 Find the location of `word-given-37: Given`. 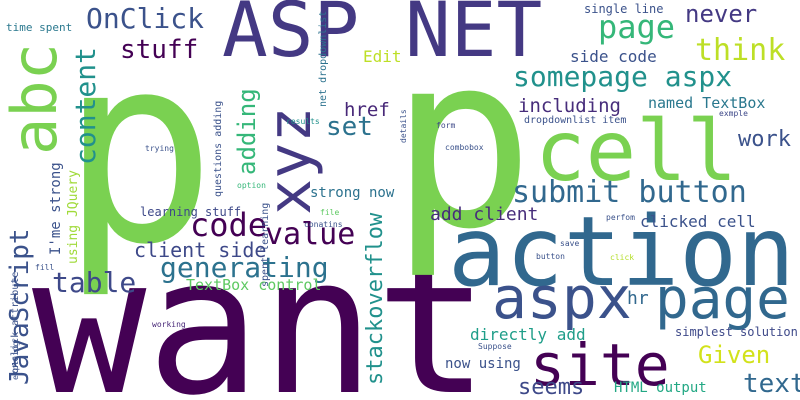

word-given-37: Given is located at coordinates (734, 355).